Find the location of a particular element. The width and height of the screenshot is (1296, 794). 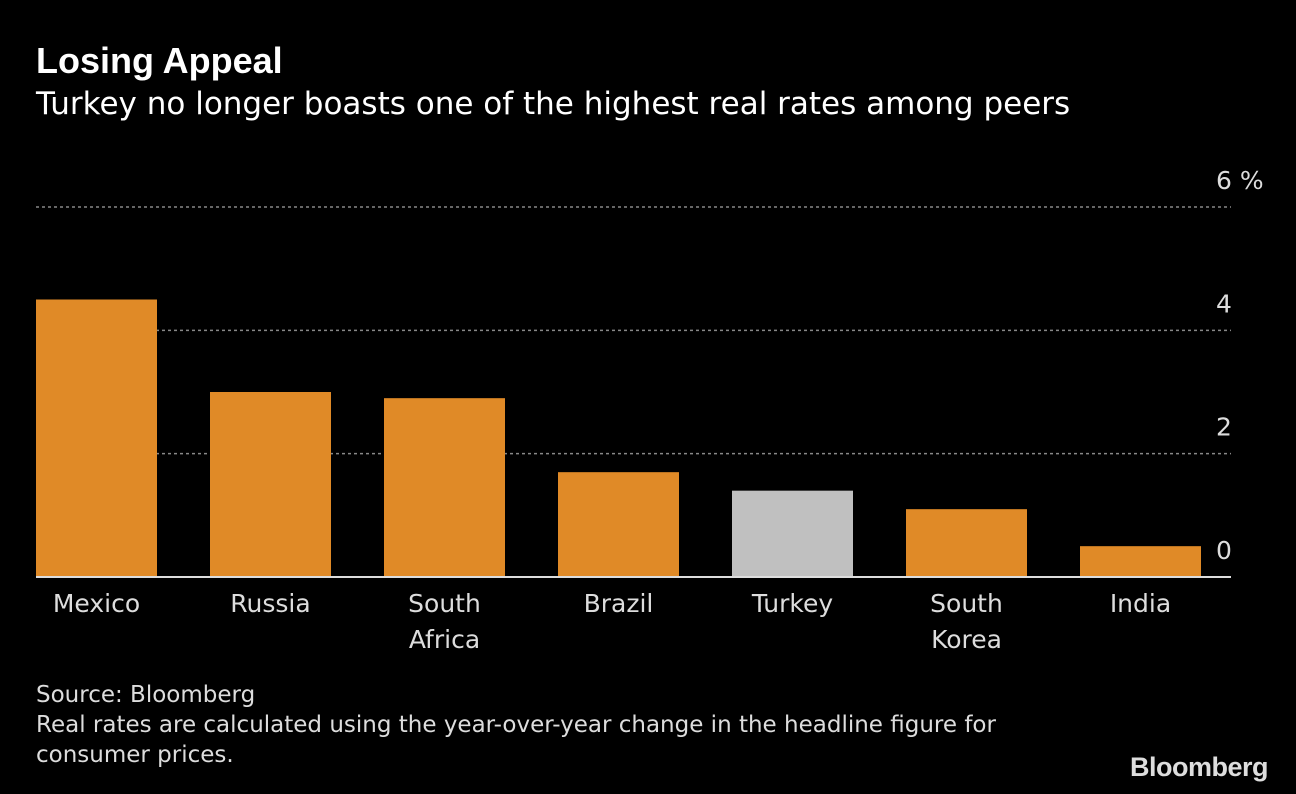

brand-logo: Bloomberg is located at coordinates (1199, 767).